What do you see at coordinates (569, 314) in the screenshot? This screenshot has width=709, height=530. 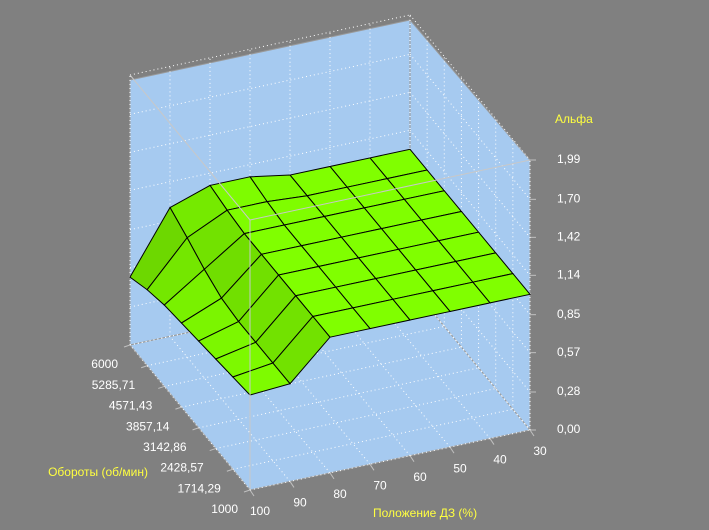 I see `z-tick-label: 0,85` at bounding box center [569, 314].